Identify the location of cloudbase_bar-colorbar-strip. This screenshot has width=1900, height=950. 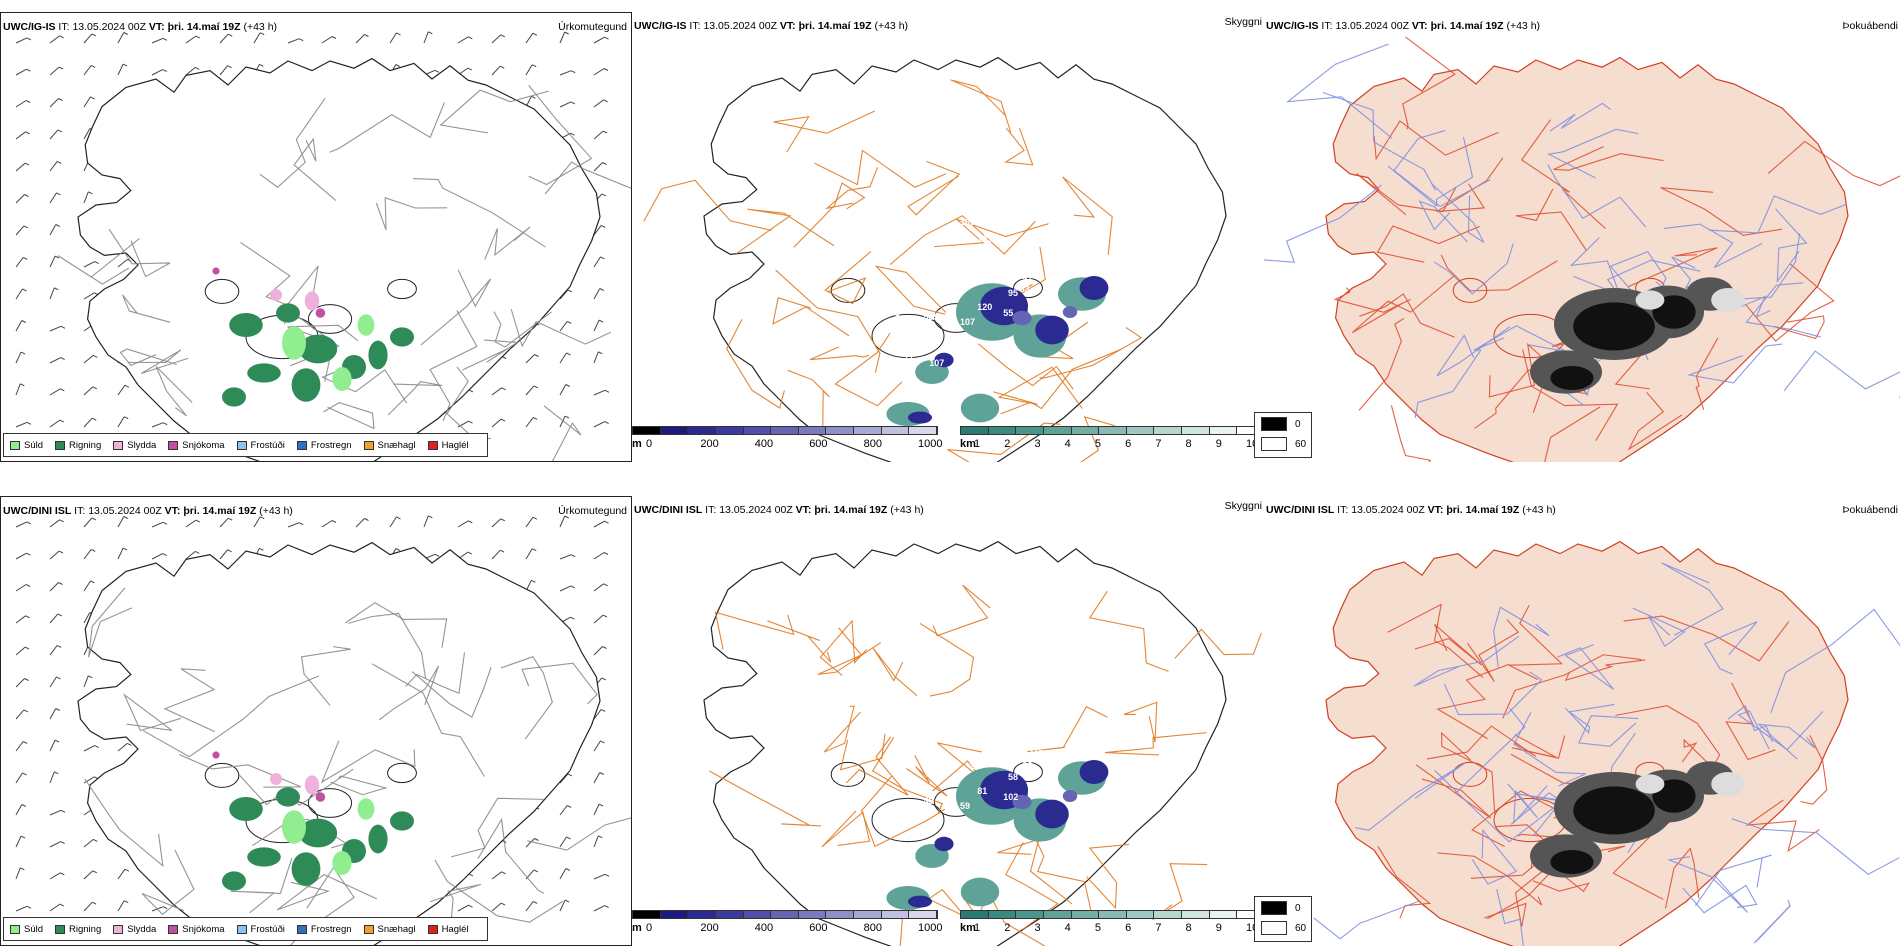
(785, 914).